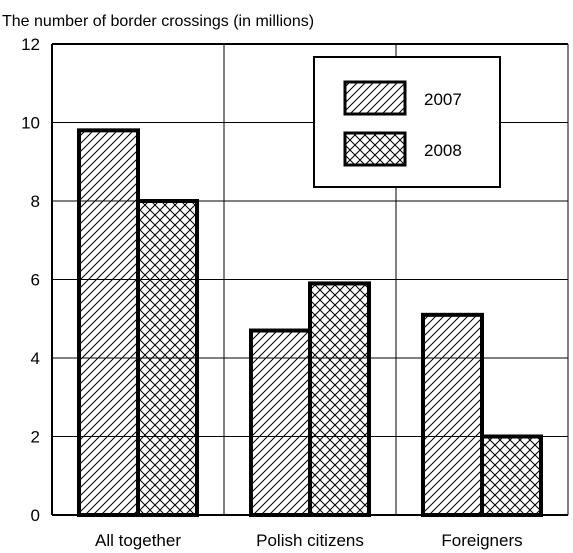 The width and height of the screenshot is (573, 553). Describe the element at coordinates (35, 437) in the screenshot. I see `y-tick-label: 2` at that location.